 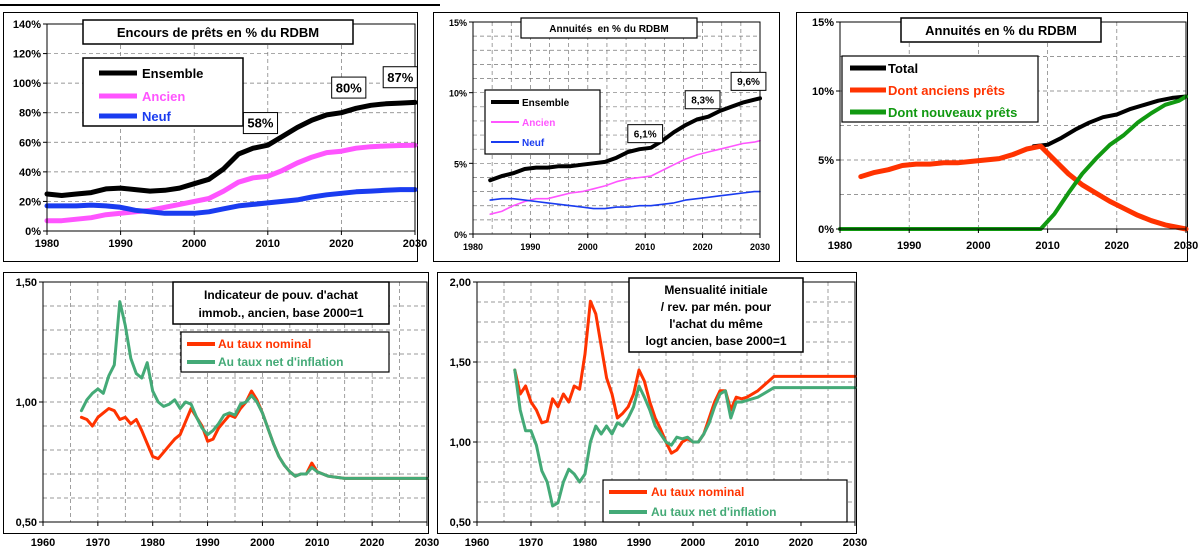 I want to click on chart-title-line-1: Mensualité initiale, so click(x=716, y=290).